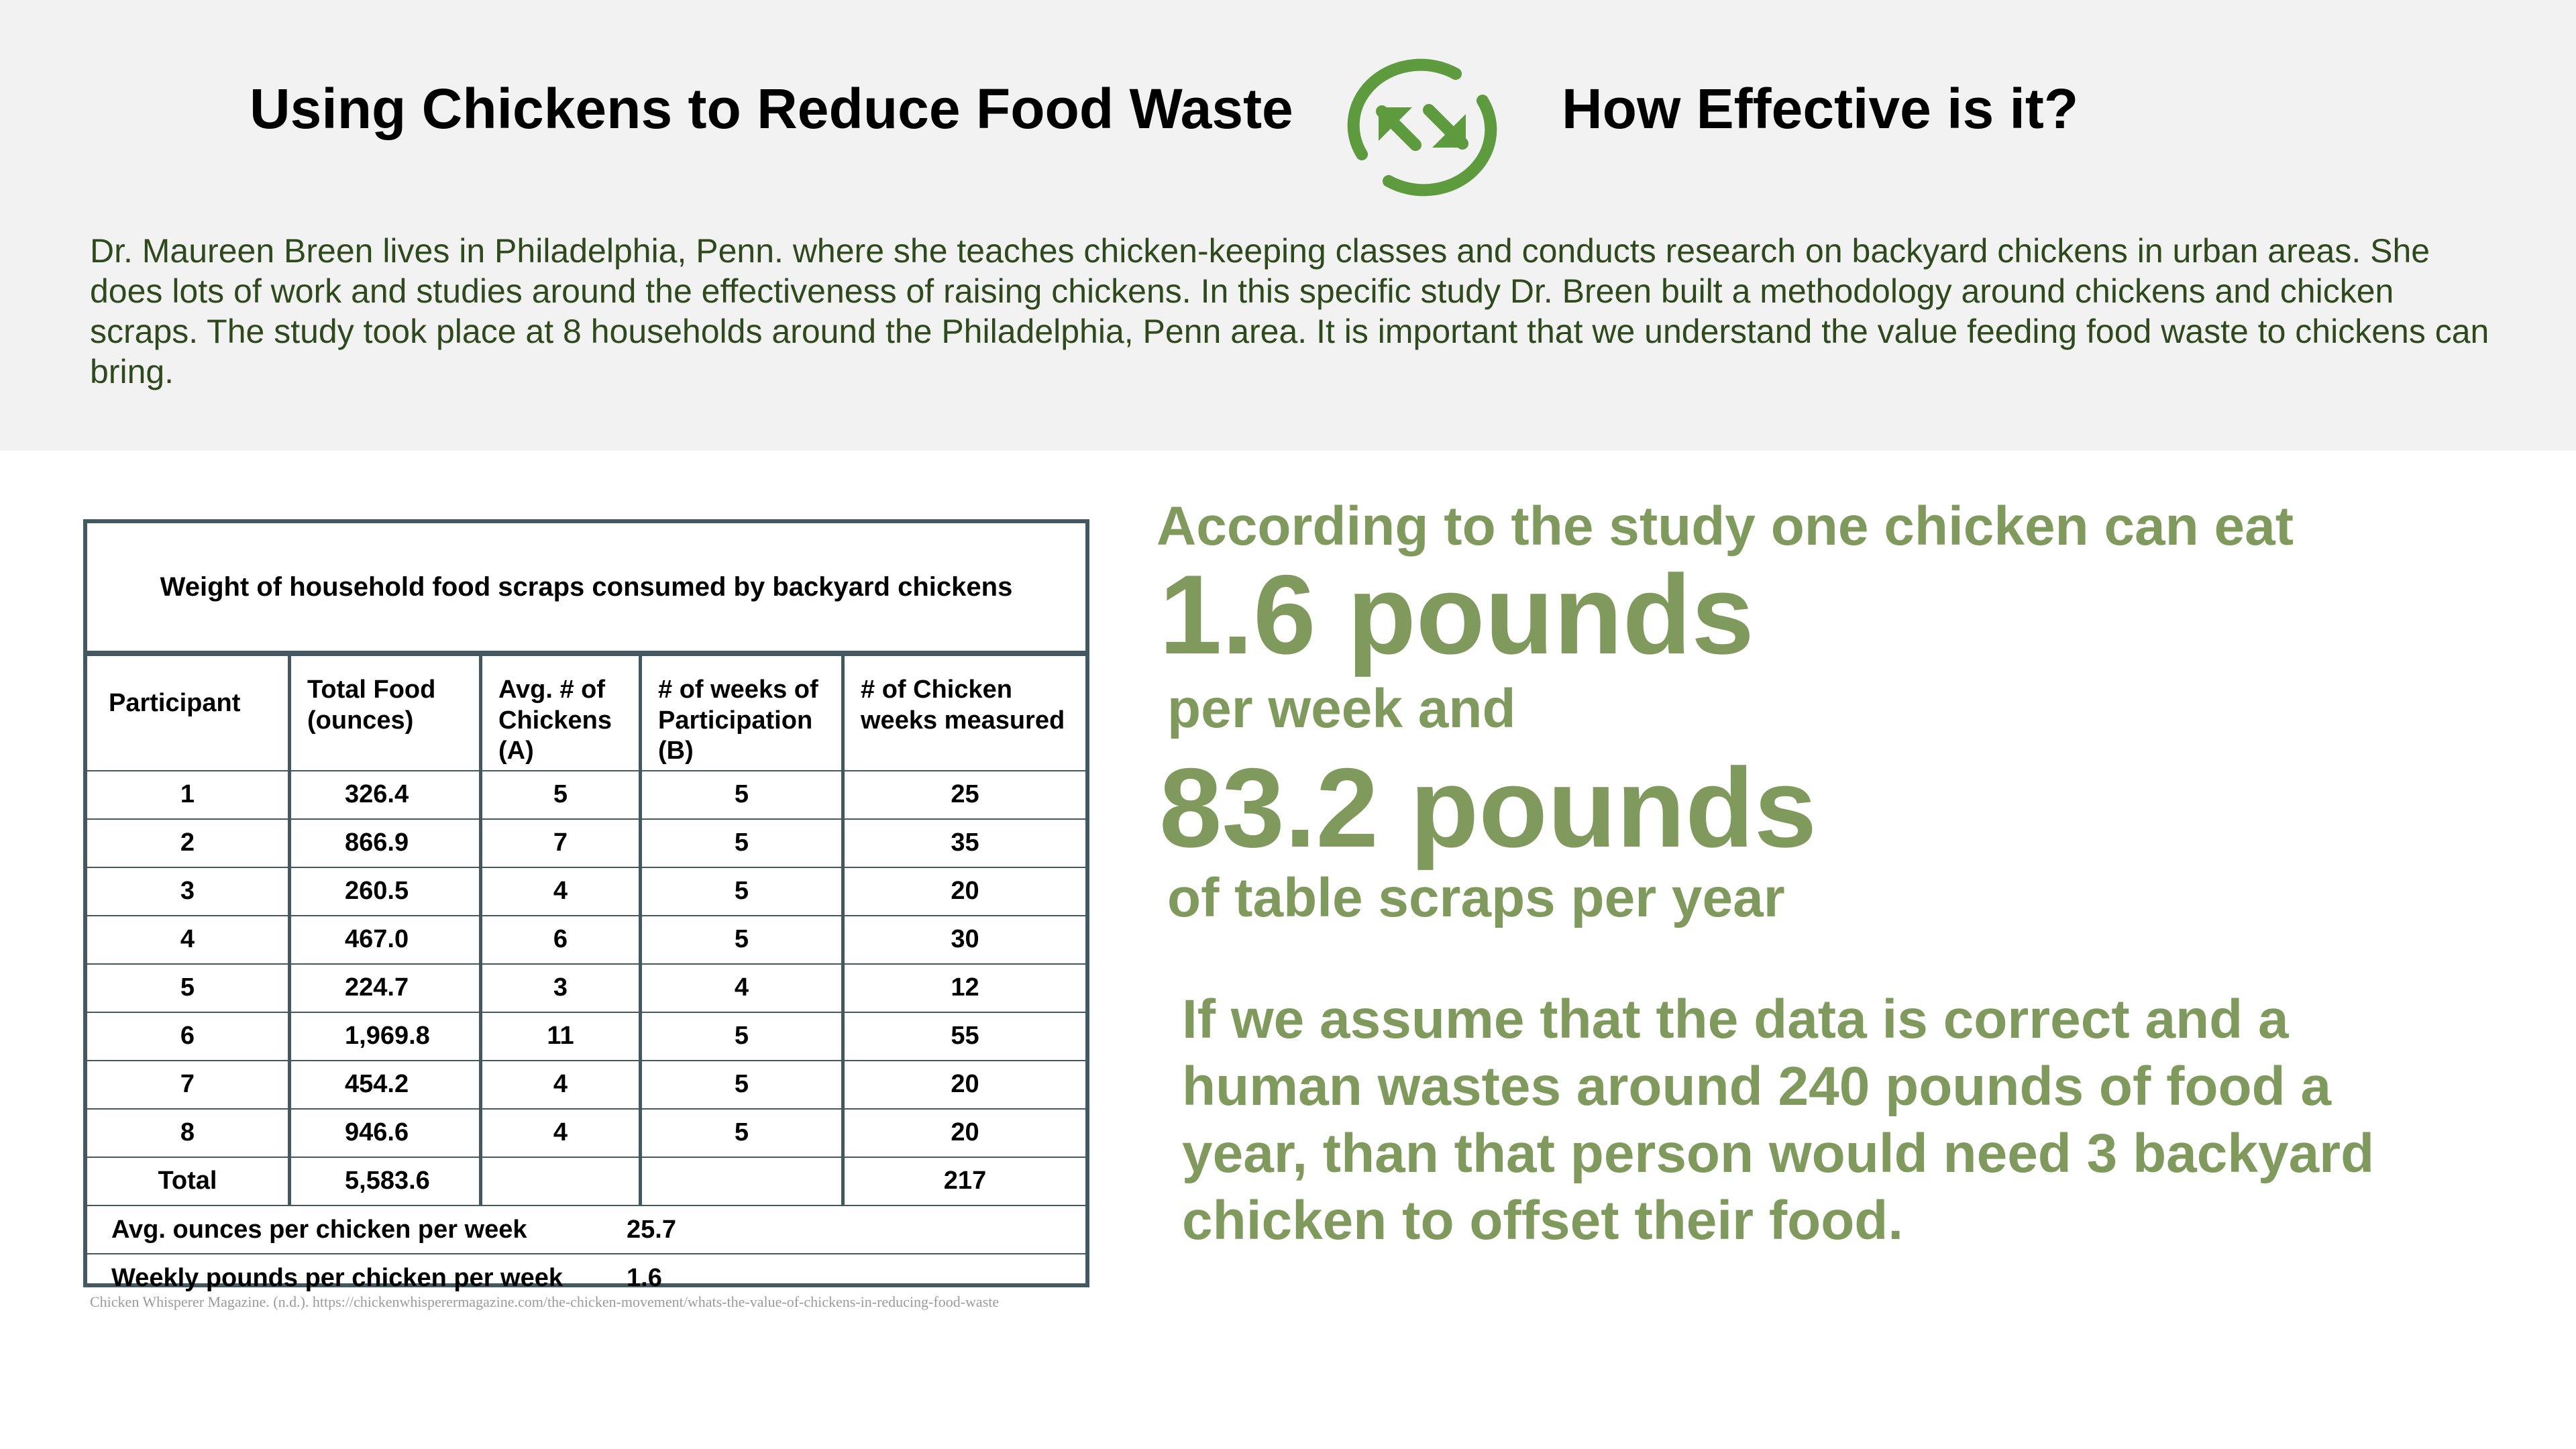 This screenshot has width=2576, height=1449. I want to click on table-row: 8 946.6 4 5 20, so click(586, 1134).